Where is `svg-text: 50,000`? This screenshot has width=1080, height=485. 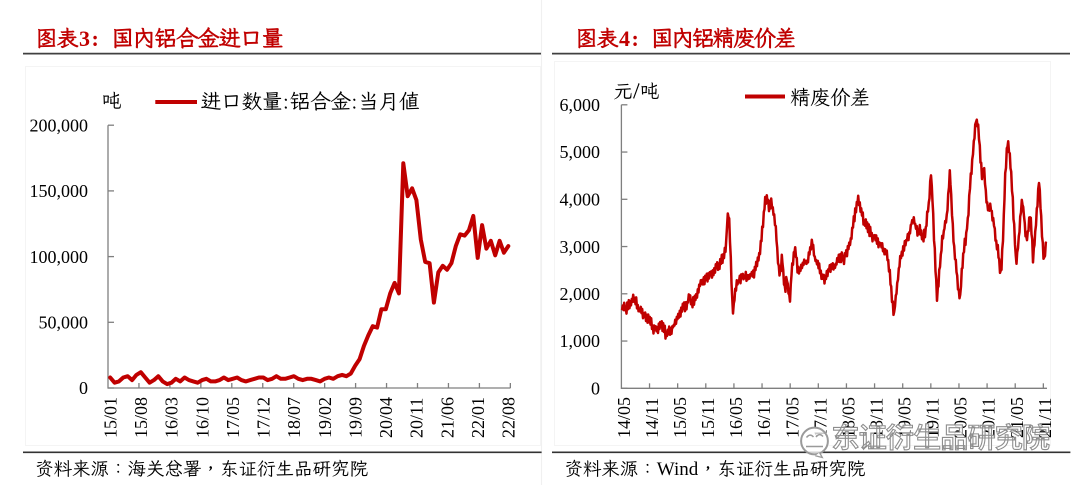
svg-text: 50,000 is located at coordinates (64, 323).